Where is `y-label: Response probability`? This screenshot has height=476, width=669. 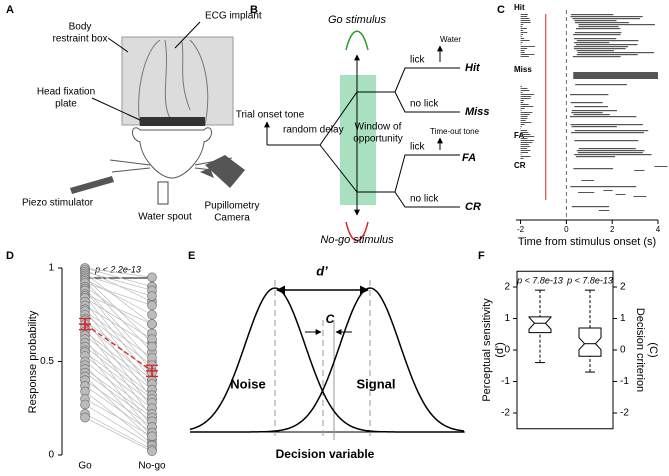
y-label: Response probability is located at coordinates (33, 361).